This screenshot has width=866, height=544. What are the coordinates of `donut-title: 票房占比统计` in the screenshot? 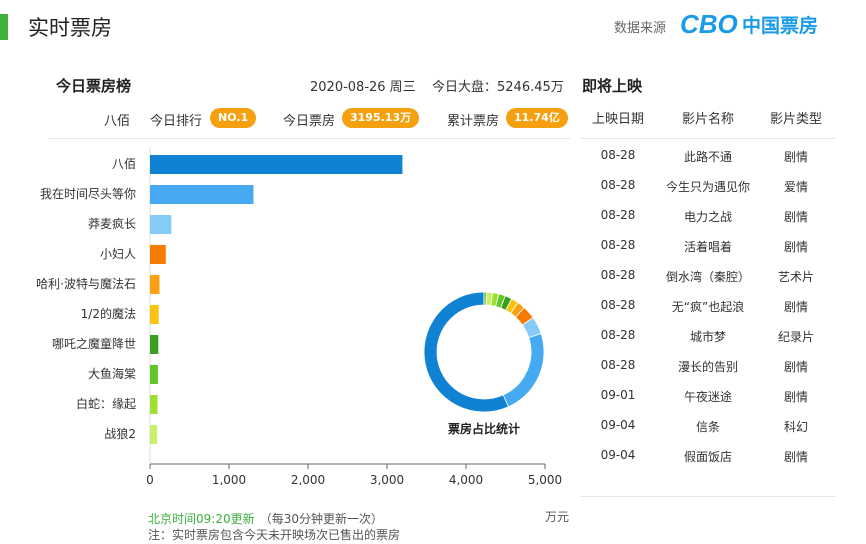 It's located at (484, 428).